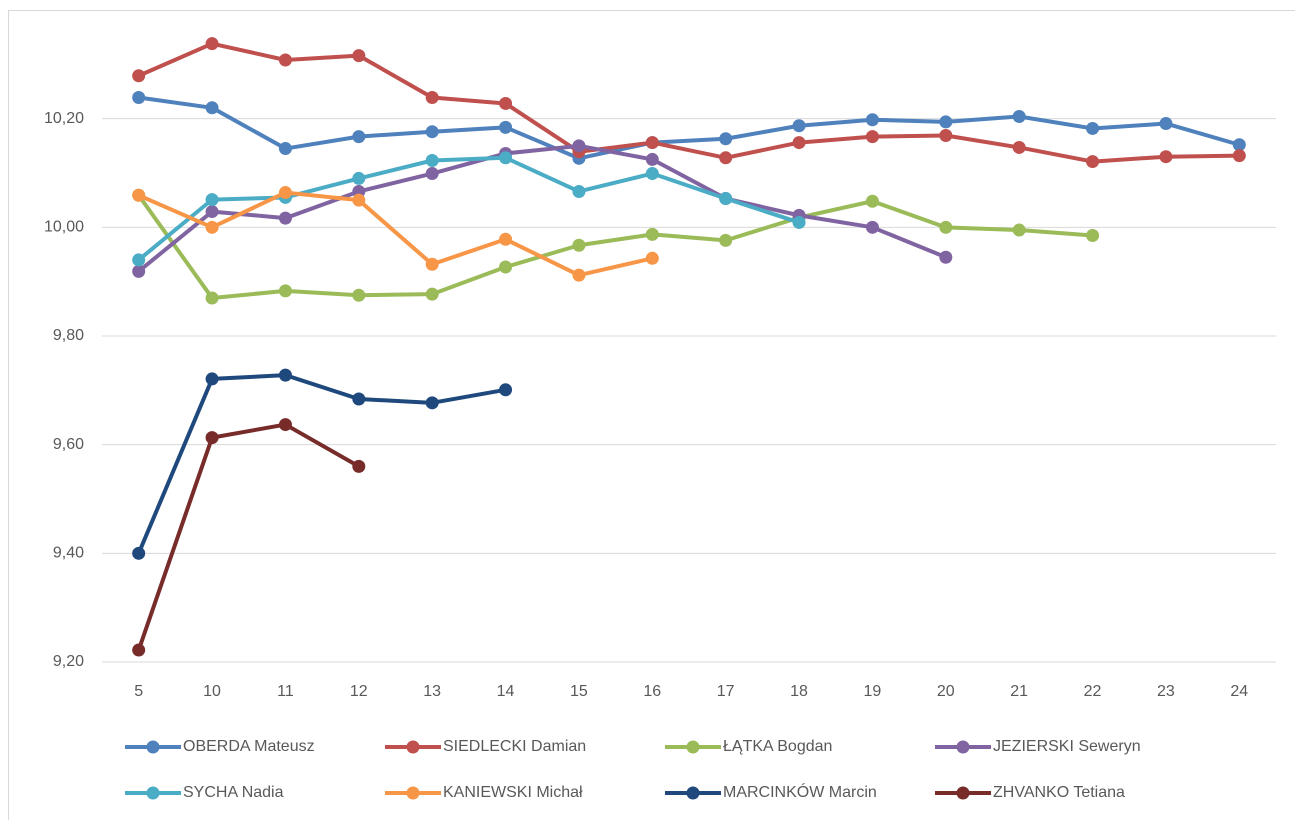 The height and width of the screenshot is (820, 1295). I want to click on legend-label: SIEDLECKI Damian, so click(514, 746).